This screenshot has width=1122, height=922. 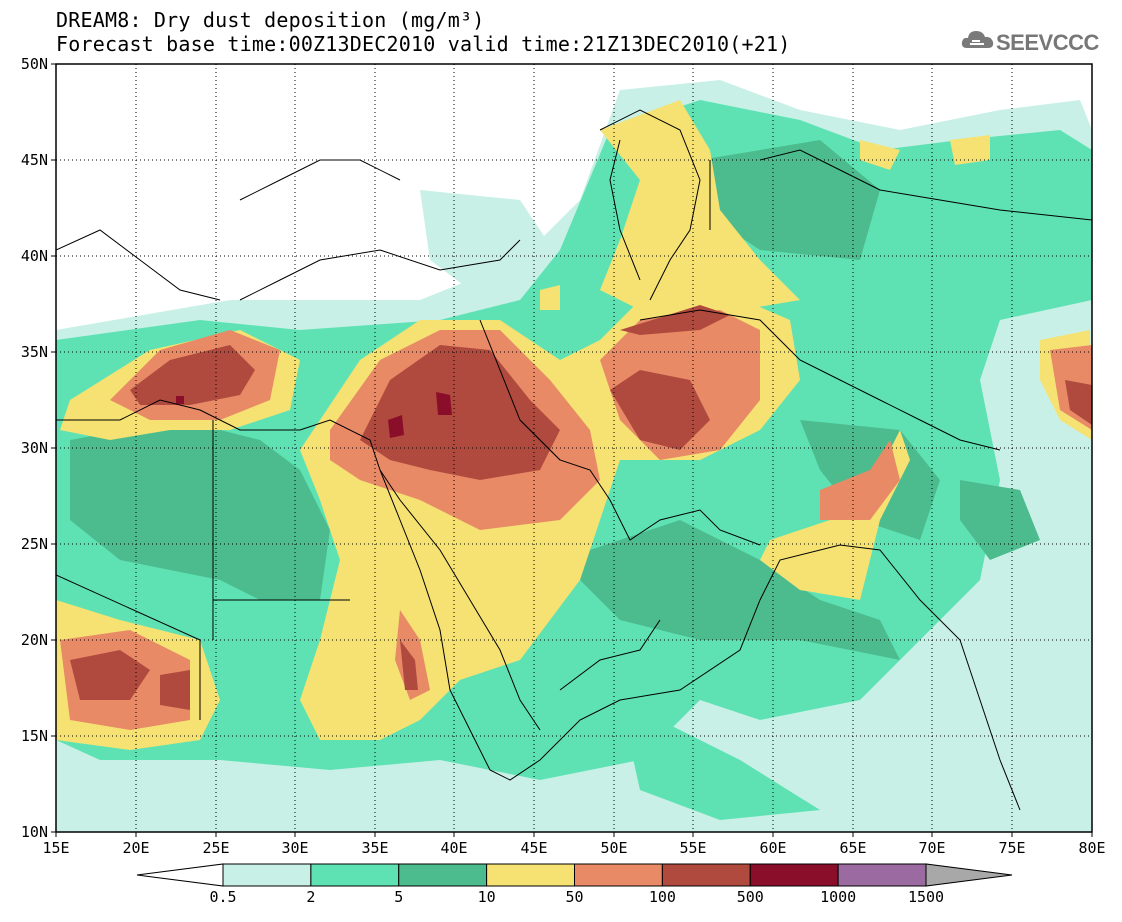 What do you see at coordinates (374, 848) in the screenshot?
I see `lon-label: 35E` at bounding box center [374, 848].